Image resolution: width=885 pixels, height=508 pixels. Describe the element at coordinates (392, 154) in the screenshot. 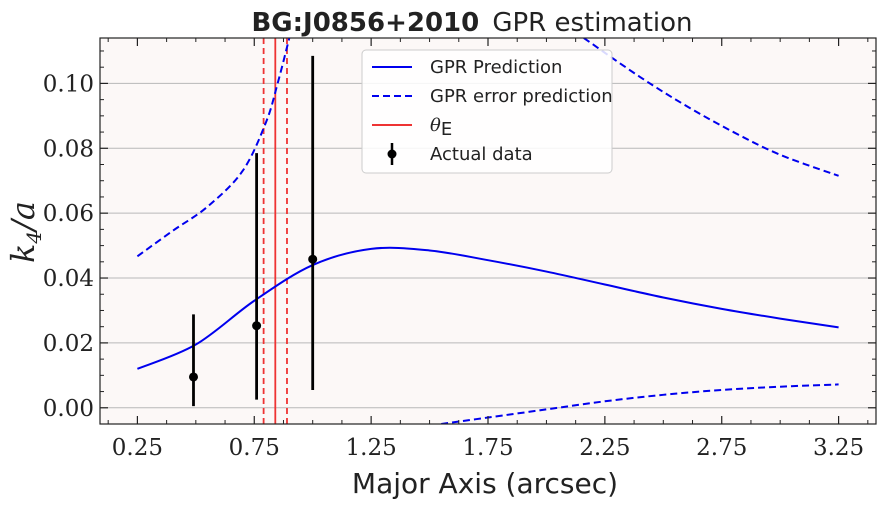

I see `legend-marker-actual-data-dot` at that location.